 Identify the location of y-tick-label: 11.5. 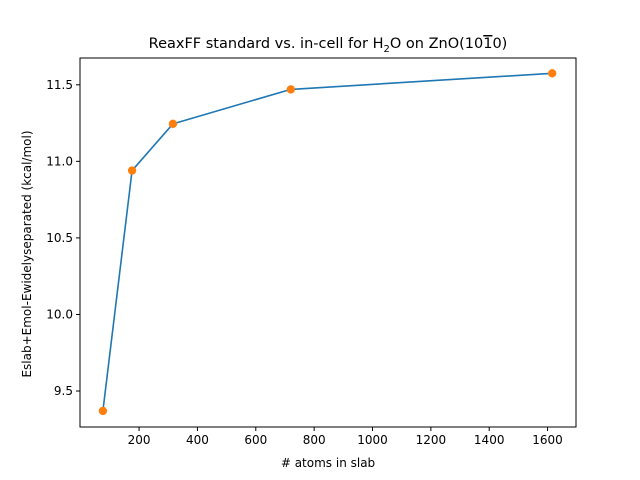
(59, 85).